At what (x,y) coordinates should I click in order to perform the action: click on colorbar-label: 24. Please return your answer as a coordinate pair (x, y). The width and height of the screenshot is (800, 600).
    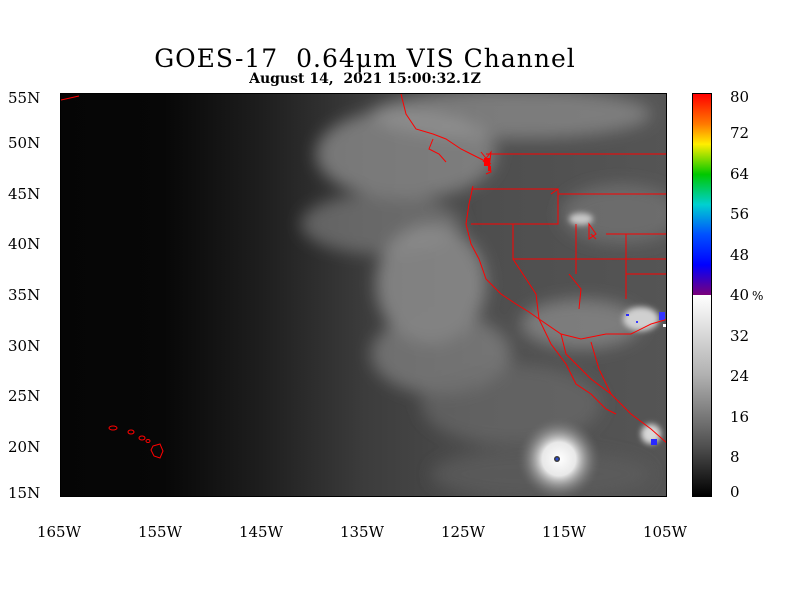
    Looking at the image, I should click on (740, 376).